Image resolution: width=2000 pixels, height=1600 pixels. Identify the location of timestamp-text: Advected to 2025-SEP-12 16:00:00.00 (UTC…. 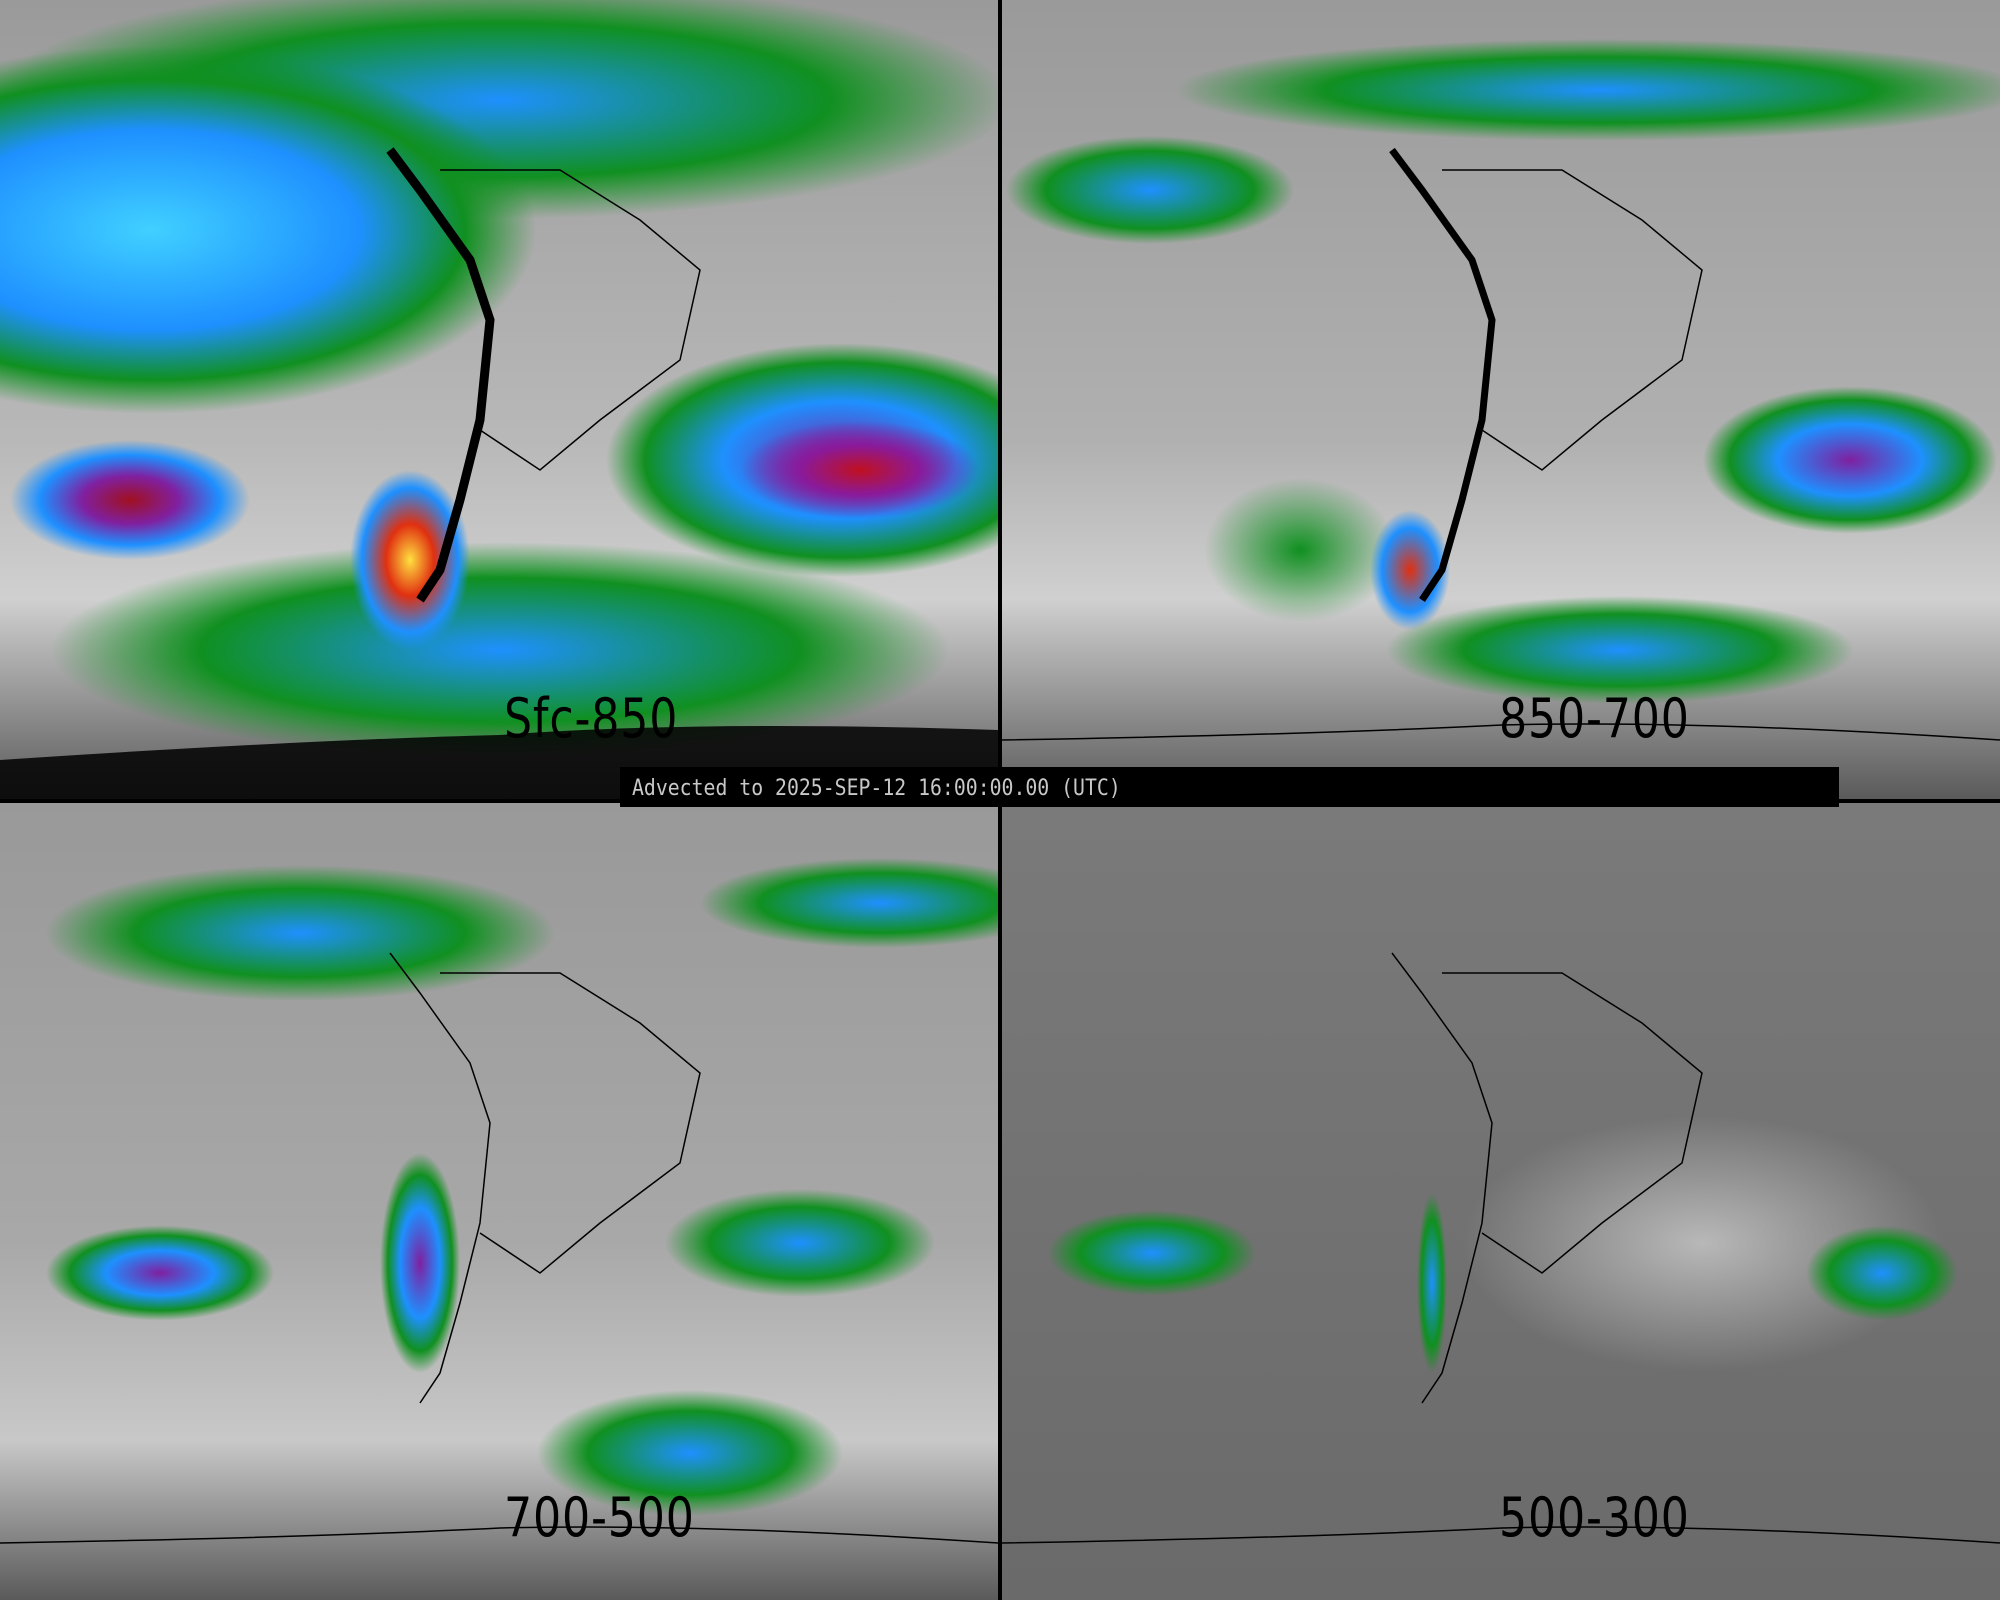
(876, 788).